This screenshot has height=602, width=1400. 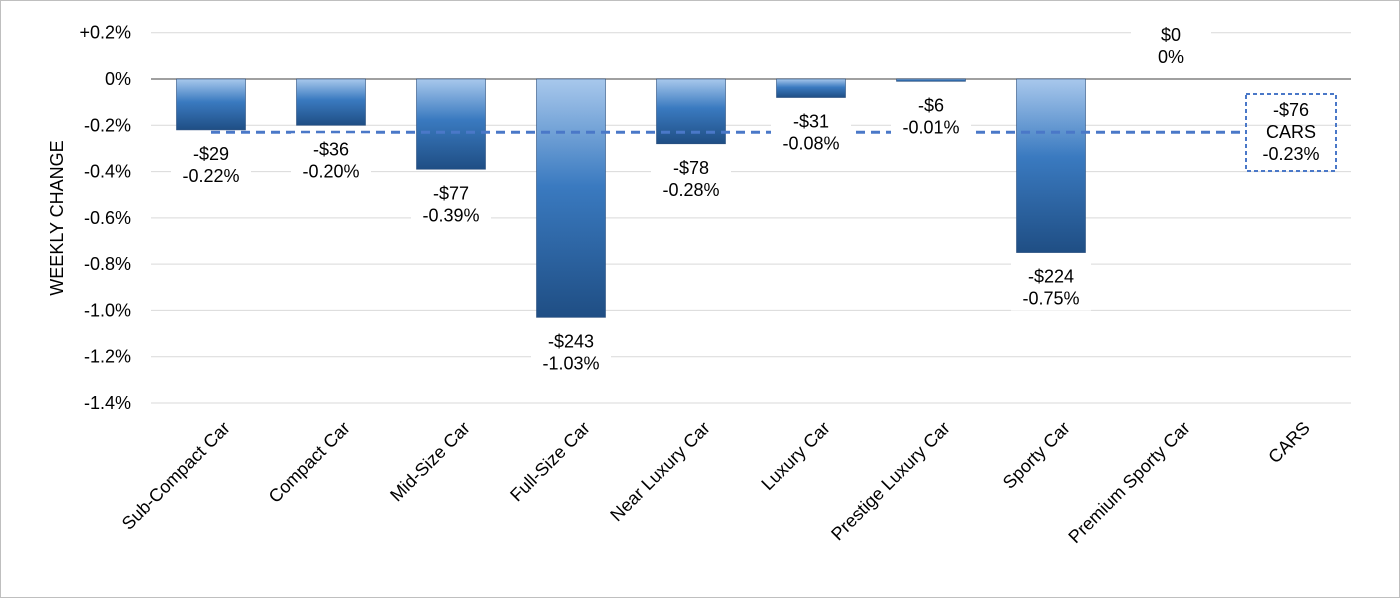 What do you see at coordinates (811, 88) in the screenshot?
I see `bar-luxury-car` at bounding box center [811, 88].